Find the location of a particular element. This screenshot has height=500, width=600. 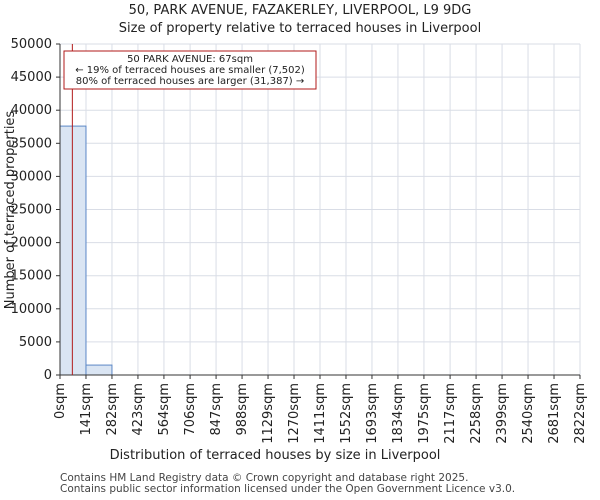

x-tick-label-4: 564sqm is located at coordinates (164, 409).